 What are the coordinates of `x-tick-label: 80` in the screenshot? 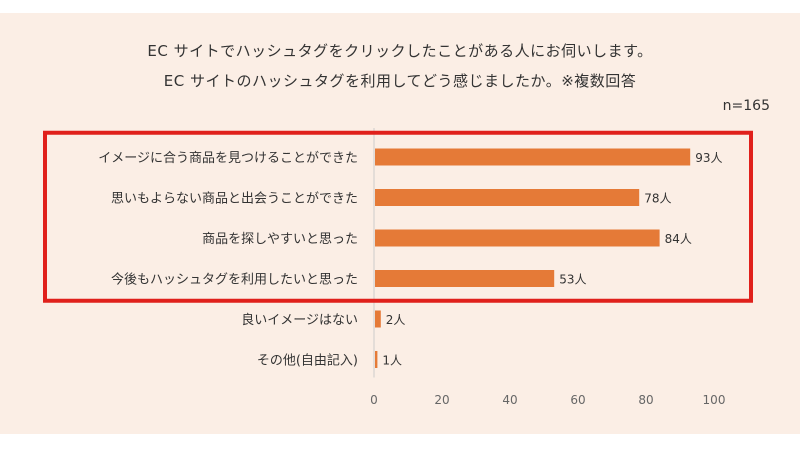 It's located at (645, 400).